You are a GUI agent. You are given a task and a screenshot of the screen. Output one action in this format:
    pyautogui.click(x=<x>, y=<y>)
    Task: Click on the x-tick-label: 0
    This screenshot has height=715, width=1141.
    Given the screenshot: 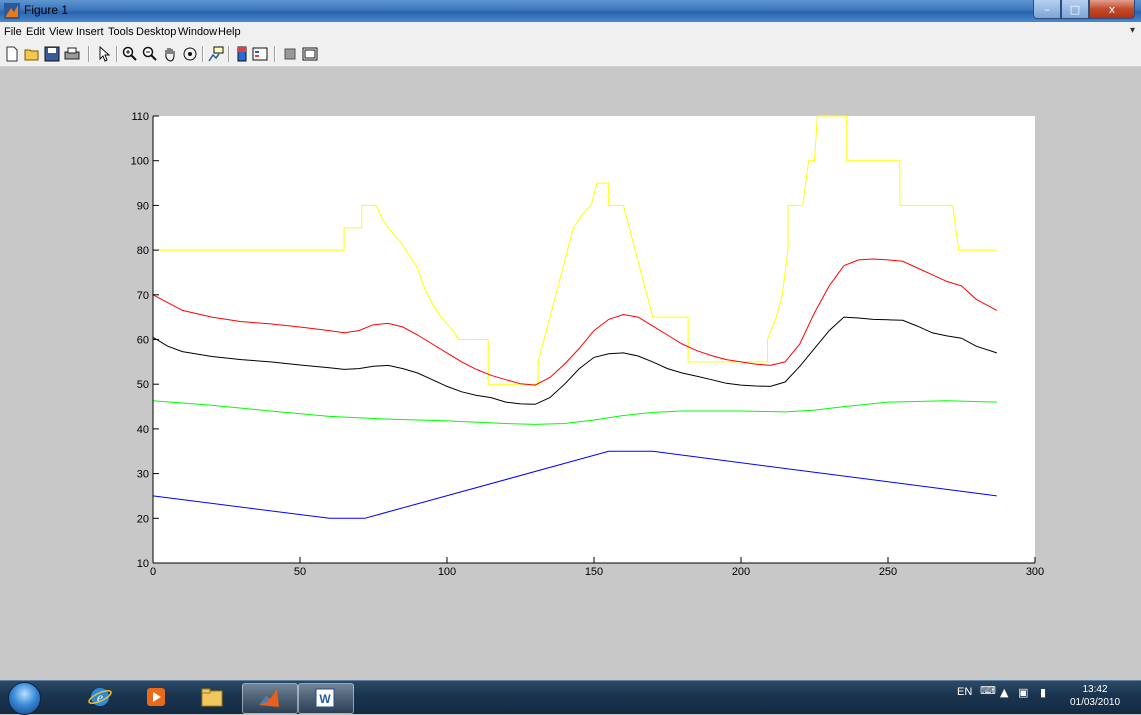 What is the action you would take?
    pyautogui.click(x=153, y=572)
    